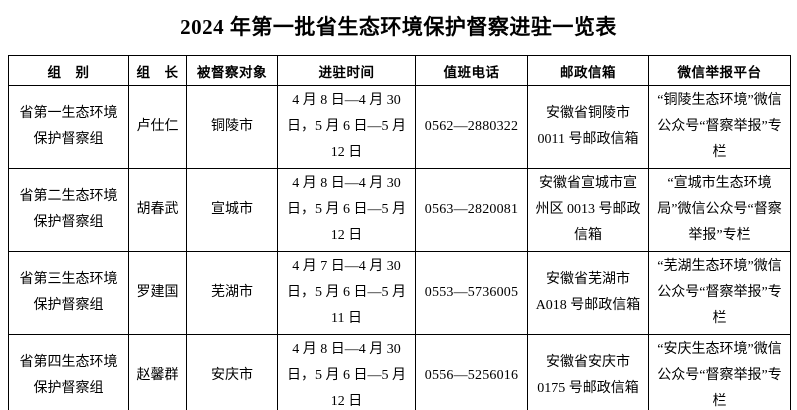 The image size is (797, 410). What do you see at coordinates (68, 210) in the screenshot?
I see `cell-group: 省第二生态环境保护督察组` at bounding box center [68, 210].